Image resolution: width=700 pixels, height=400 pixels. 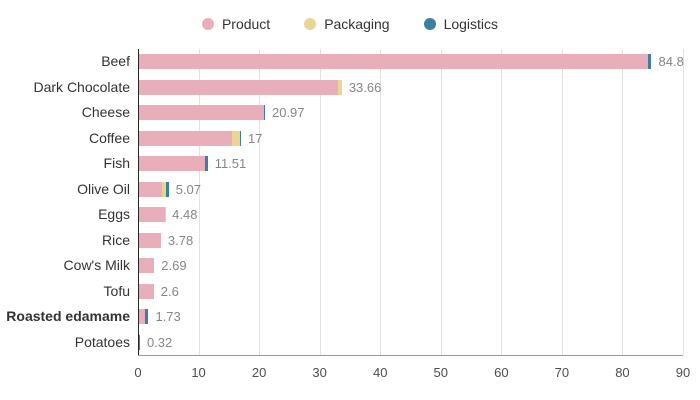 What do you see at coordinates (255, 138) in the screenshot?
I see `value-label: 17` at bounding box center [255, 138].